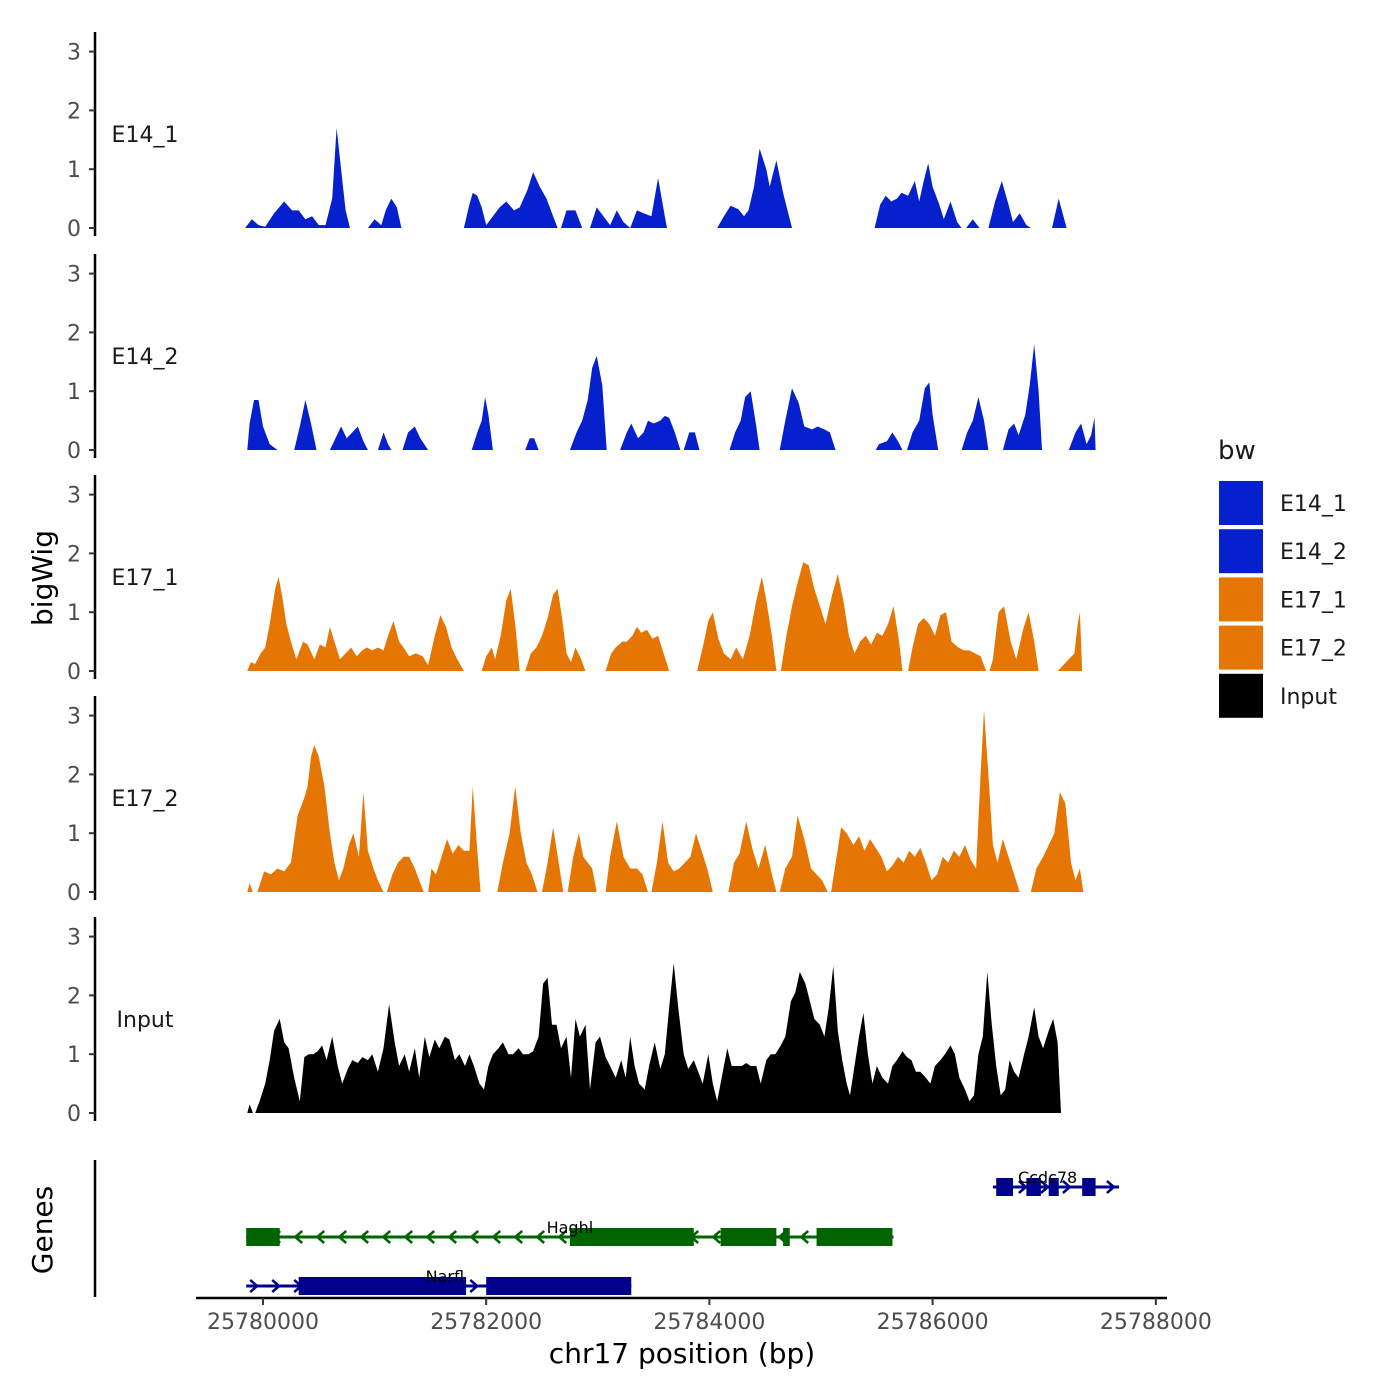 Image resolution: width=1400 pixels, height=1400 pixels. I want to click on x-axis-title: chr17 position (bp), so click(682, 1353).